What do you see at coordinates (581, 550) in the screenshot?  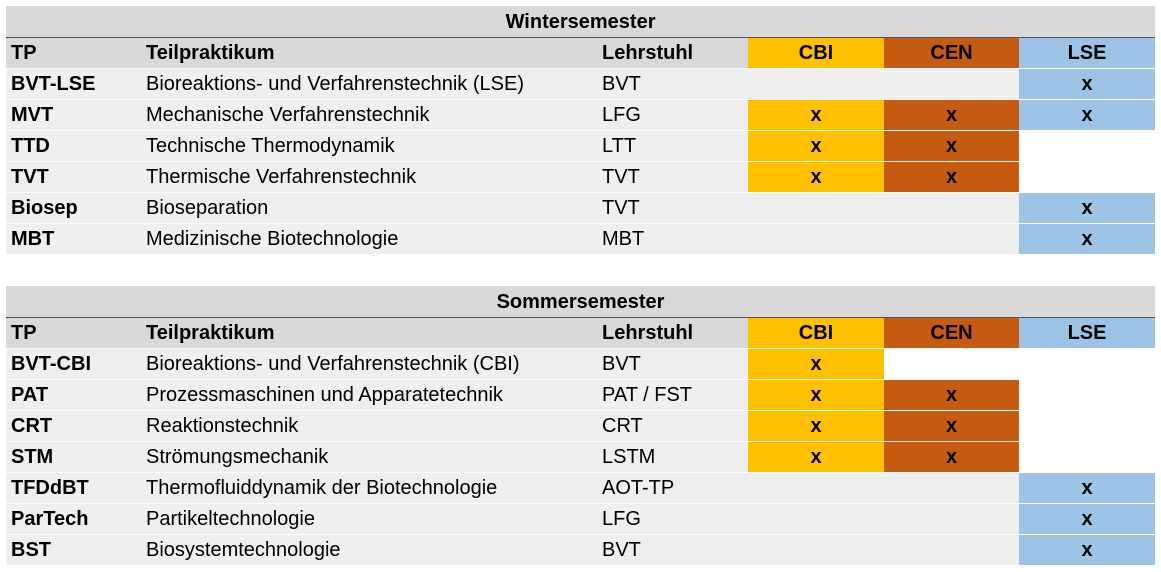 I see `table-row: BST Biosystemtechnologie BVT x` at bounding box center [581, 550].